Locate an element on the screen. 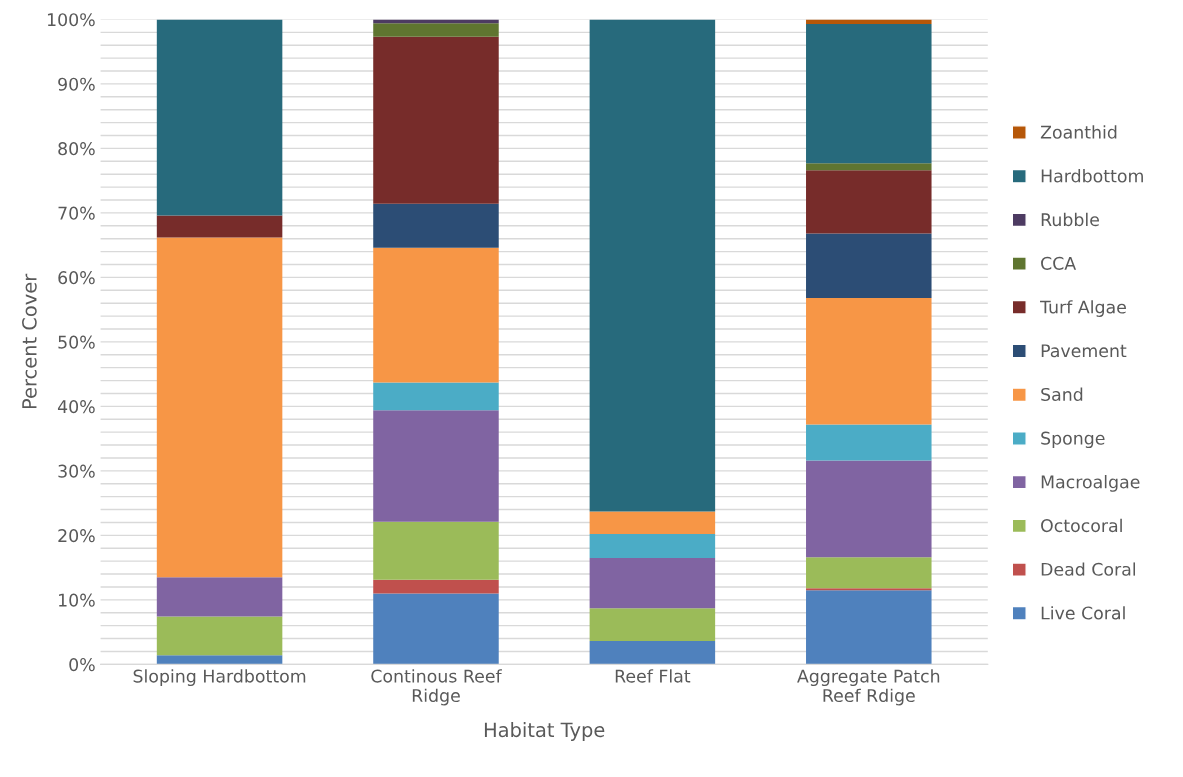  legend-label: Octocoral is located at coordinates (1081, 525).